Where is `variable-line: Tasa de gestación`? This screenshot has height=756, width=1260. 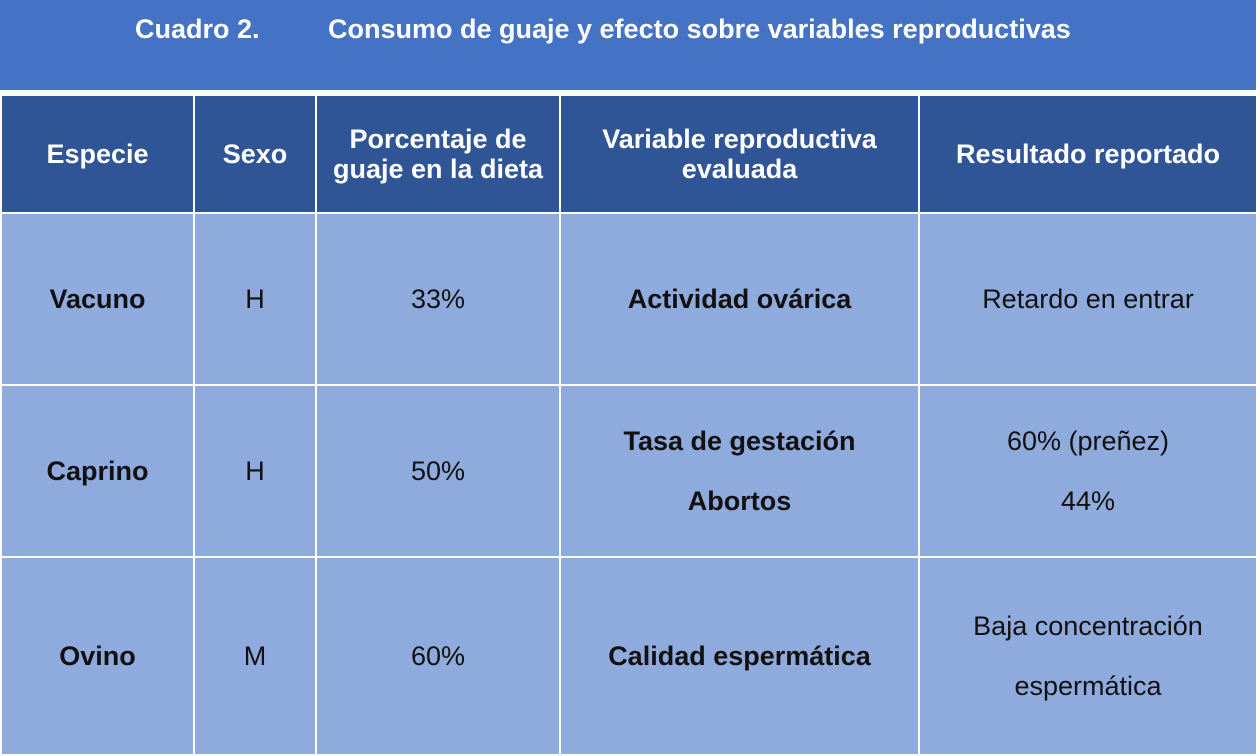
variable-line: Tasa de gestación is located at coordinates (739, 441).